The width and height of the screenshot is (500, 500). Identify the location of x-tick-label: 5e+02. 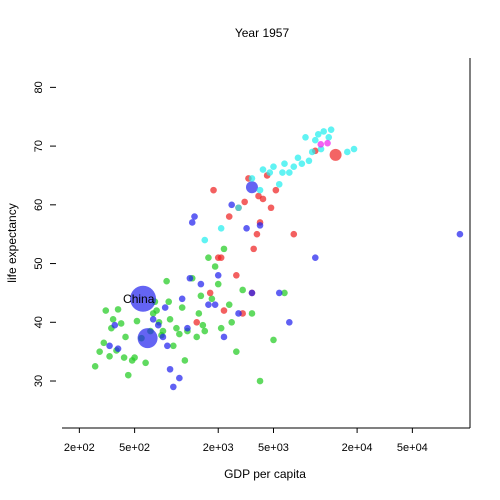
(134, 448).